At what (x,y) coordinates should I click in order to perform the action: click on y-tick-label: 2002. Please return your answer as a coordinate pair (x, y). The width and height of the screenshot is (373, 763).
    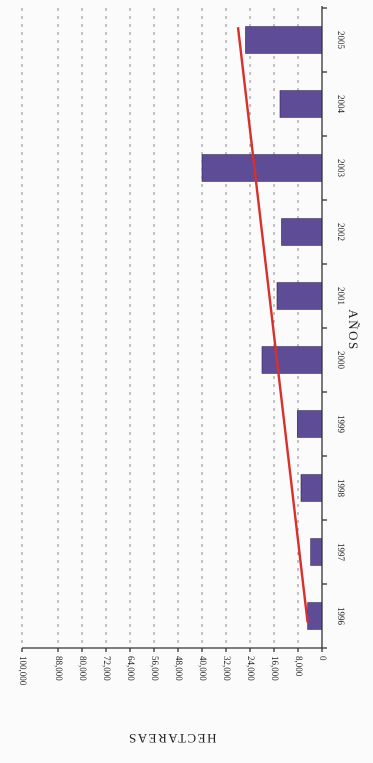
    Looking at the image, I should click on (341, 232).